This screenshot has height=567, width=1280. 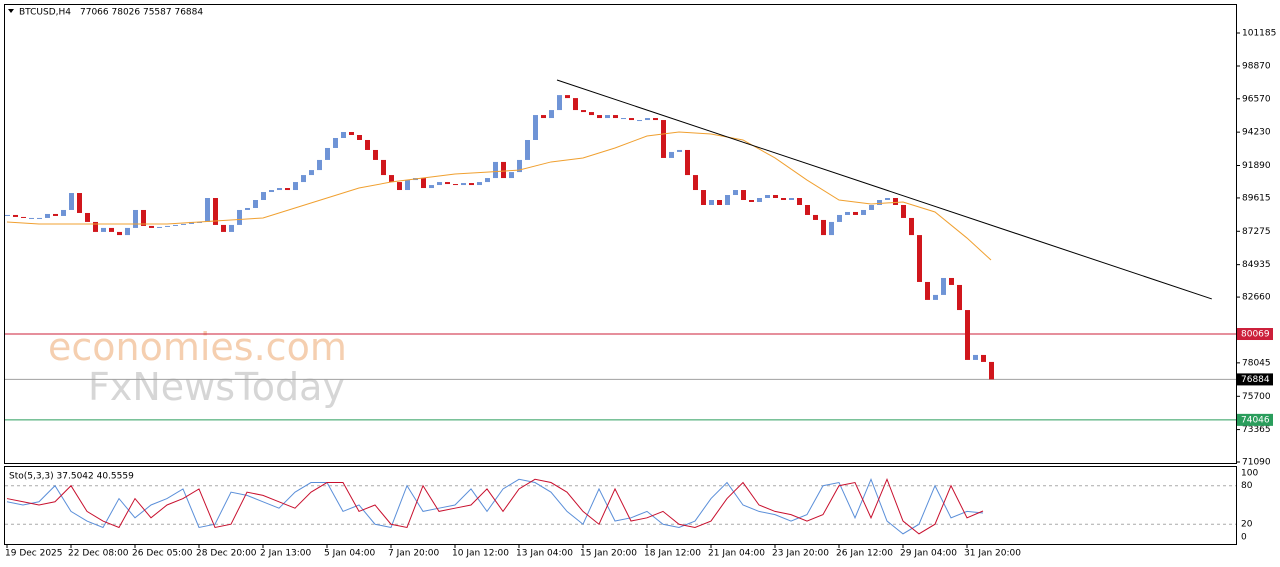 I want to click on x-tick-label: 23 Jan 20:00, so click(x=800, y=554).